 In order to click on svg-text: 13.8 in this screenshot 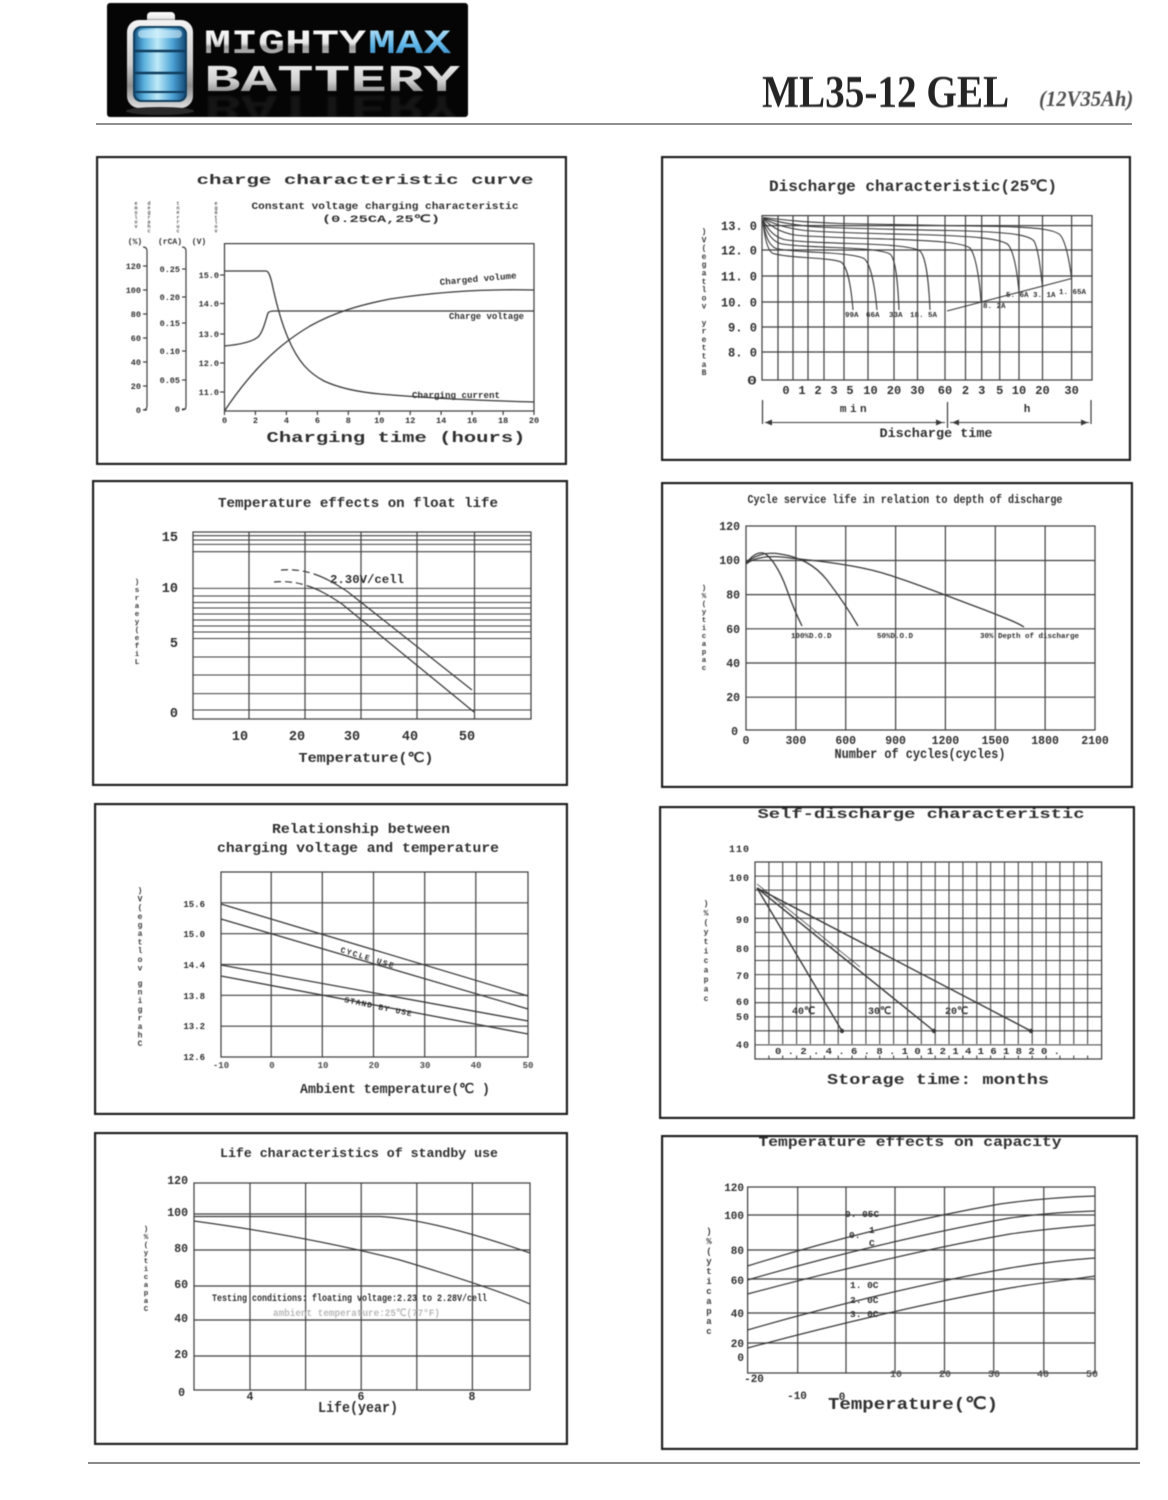, I will do `click(194, 997)`.